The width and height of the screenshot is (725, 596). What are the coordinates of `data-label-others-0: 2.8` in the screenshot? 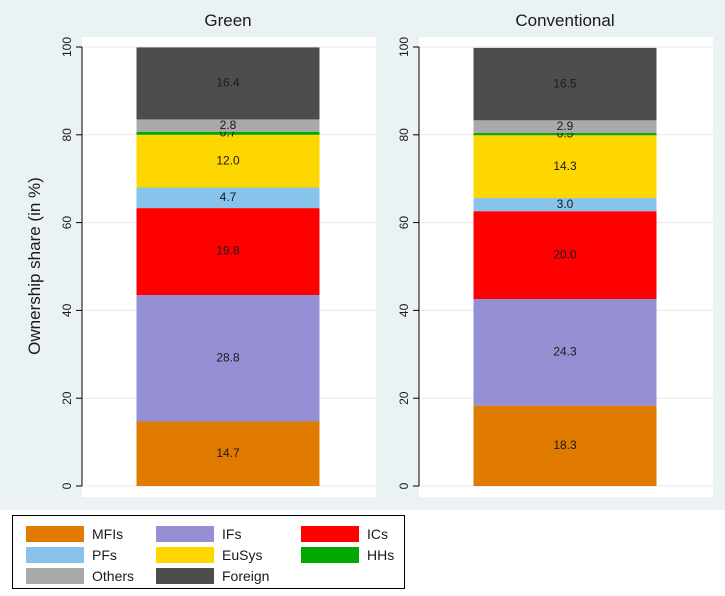 It's located at (228, 125).